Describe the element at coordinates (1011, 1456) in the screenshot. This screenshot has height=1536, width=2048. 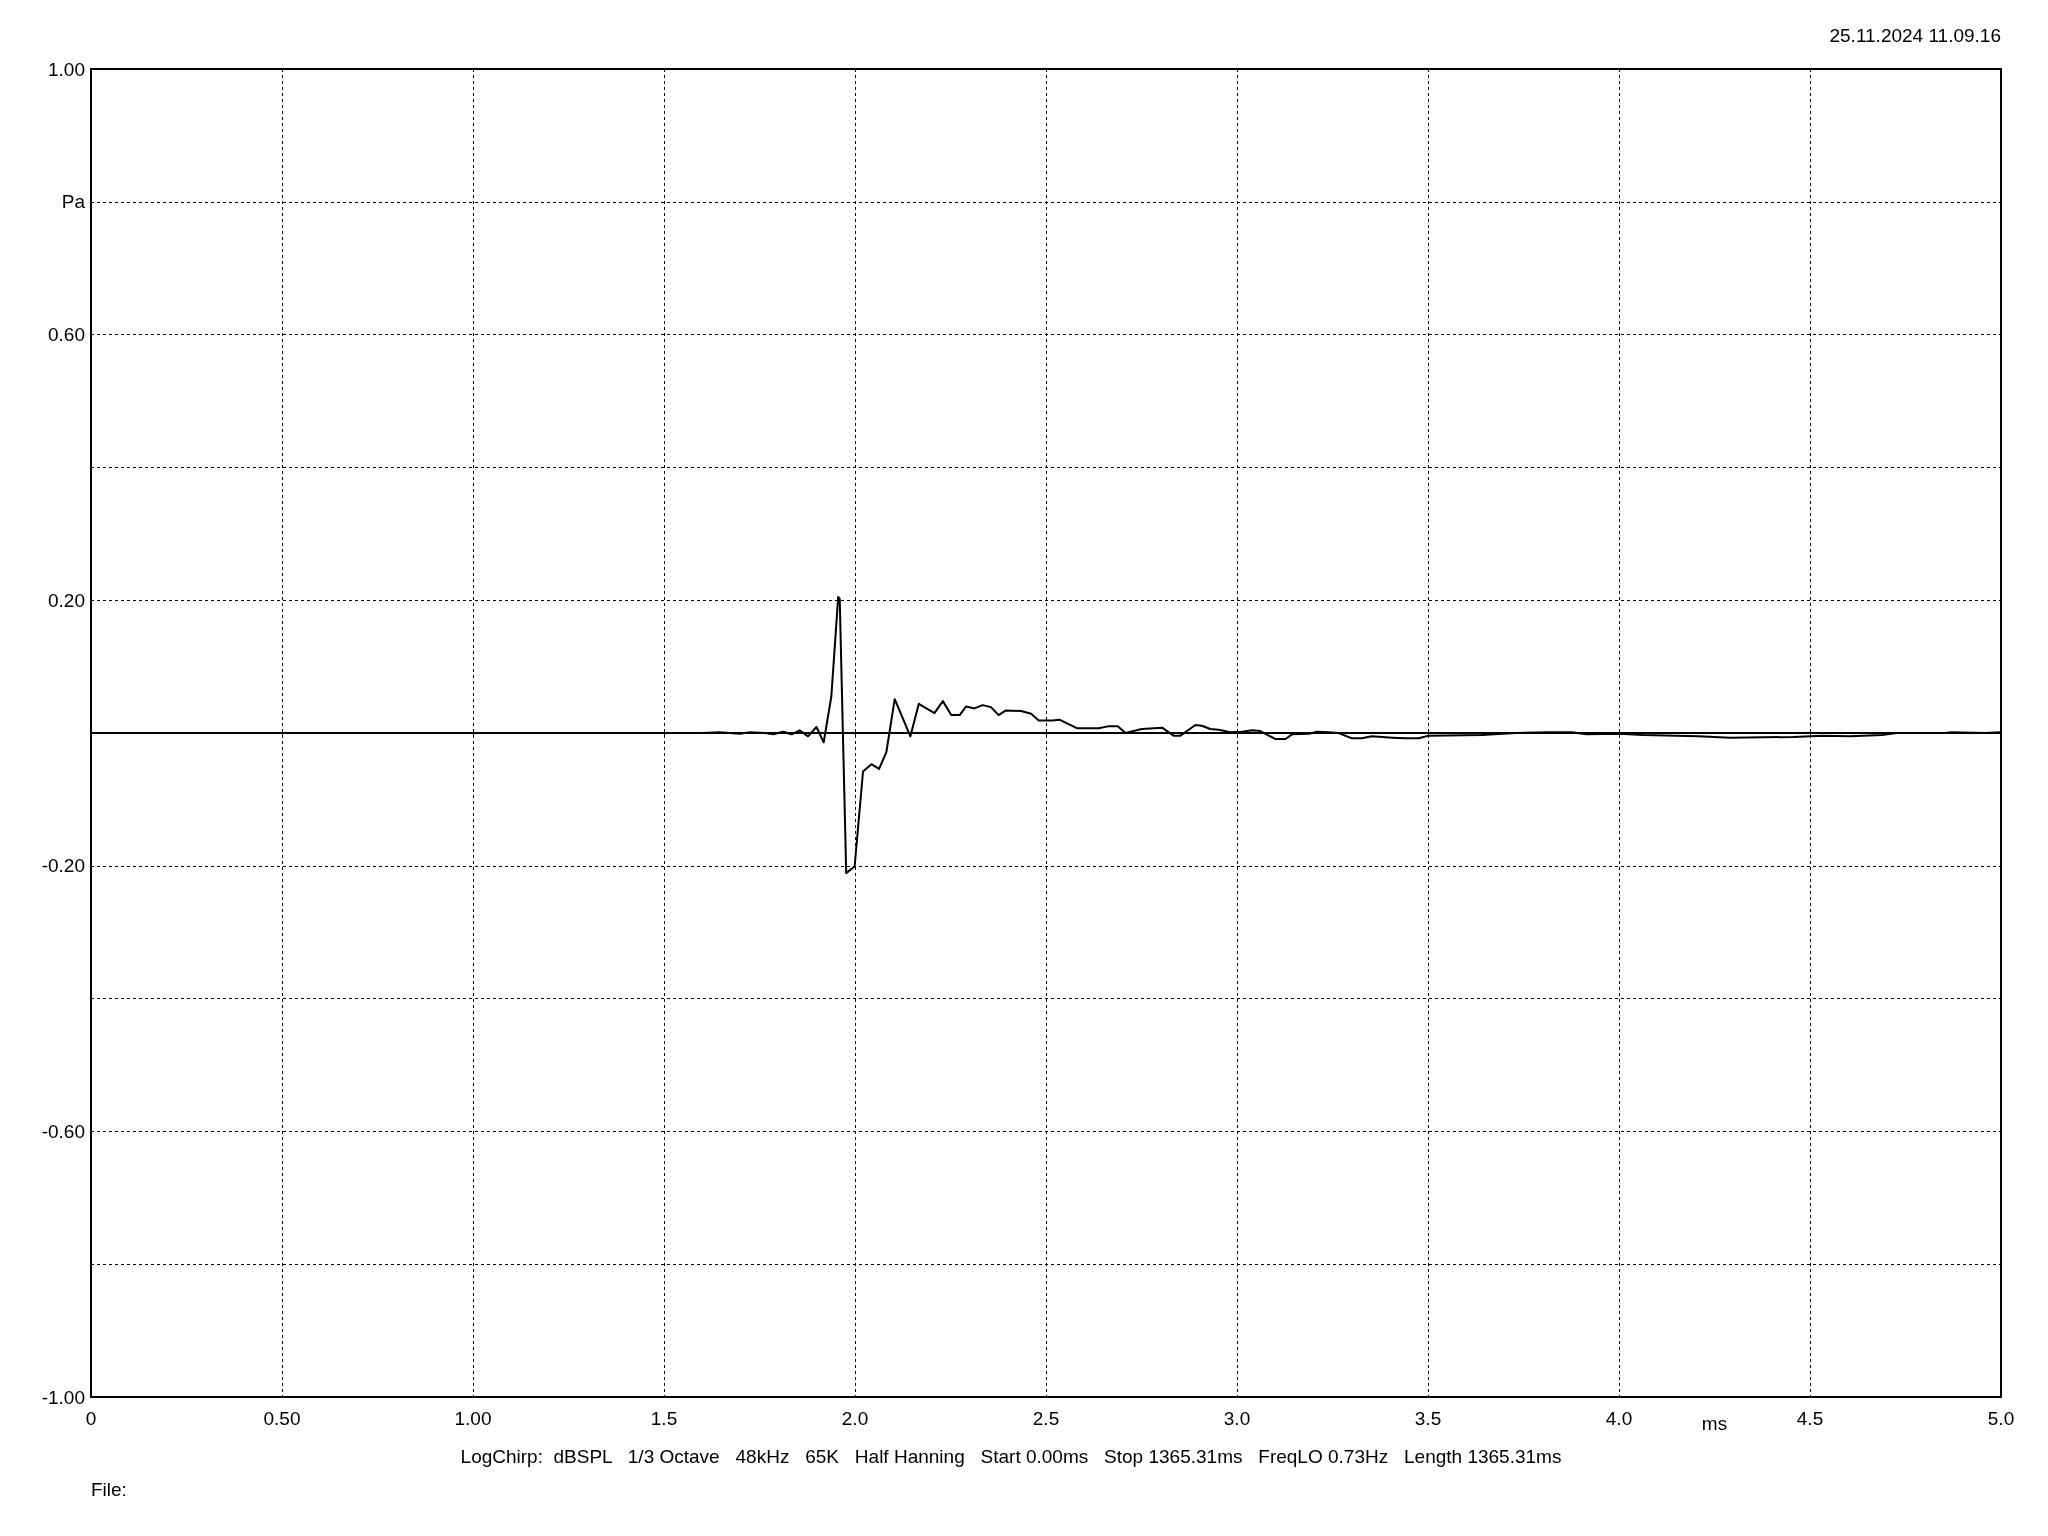
I see `text: LogChirp: dBSPL 1/3 Octave 48kHz 65K Half Hanning Start 0.00ms Stop 1365.31ms FreqLO 0.73Hz Length 1365.31ms` at that location.